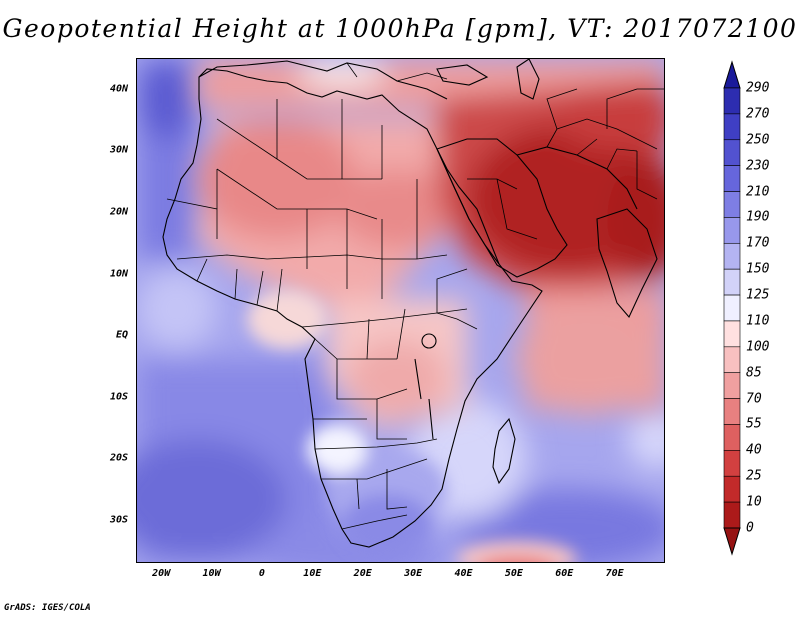 The image size is (800, 618). I want to click on lon-tick-label: 50E, so click(513, 573).